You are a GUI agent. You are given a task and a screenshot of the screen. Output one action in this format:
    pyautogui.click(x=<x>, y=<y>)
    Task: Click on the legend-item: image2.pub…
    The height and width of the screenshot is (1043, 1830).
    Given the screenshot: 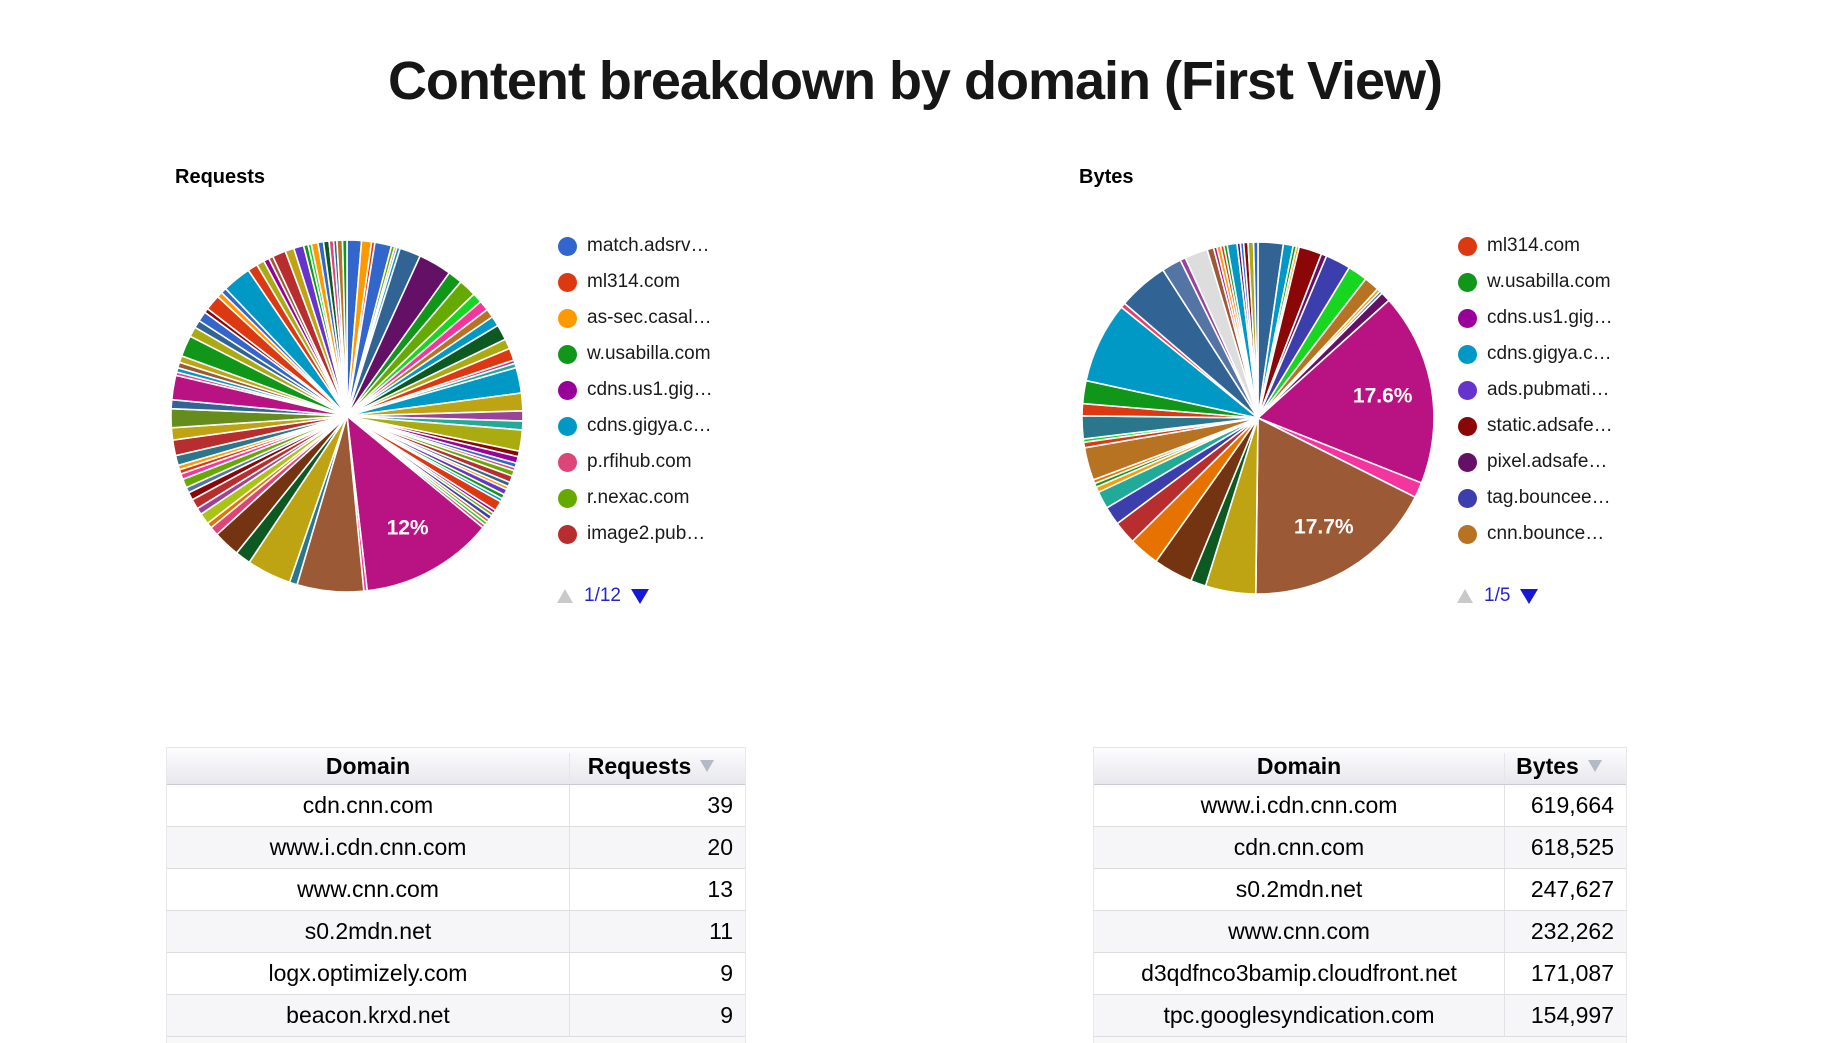 What is the action you would take?
    pyautogui.click(x=673, y=534)
    